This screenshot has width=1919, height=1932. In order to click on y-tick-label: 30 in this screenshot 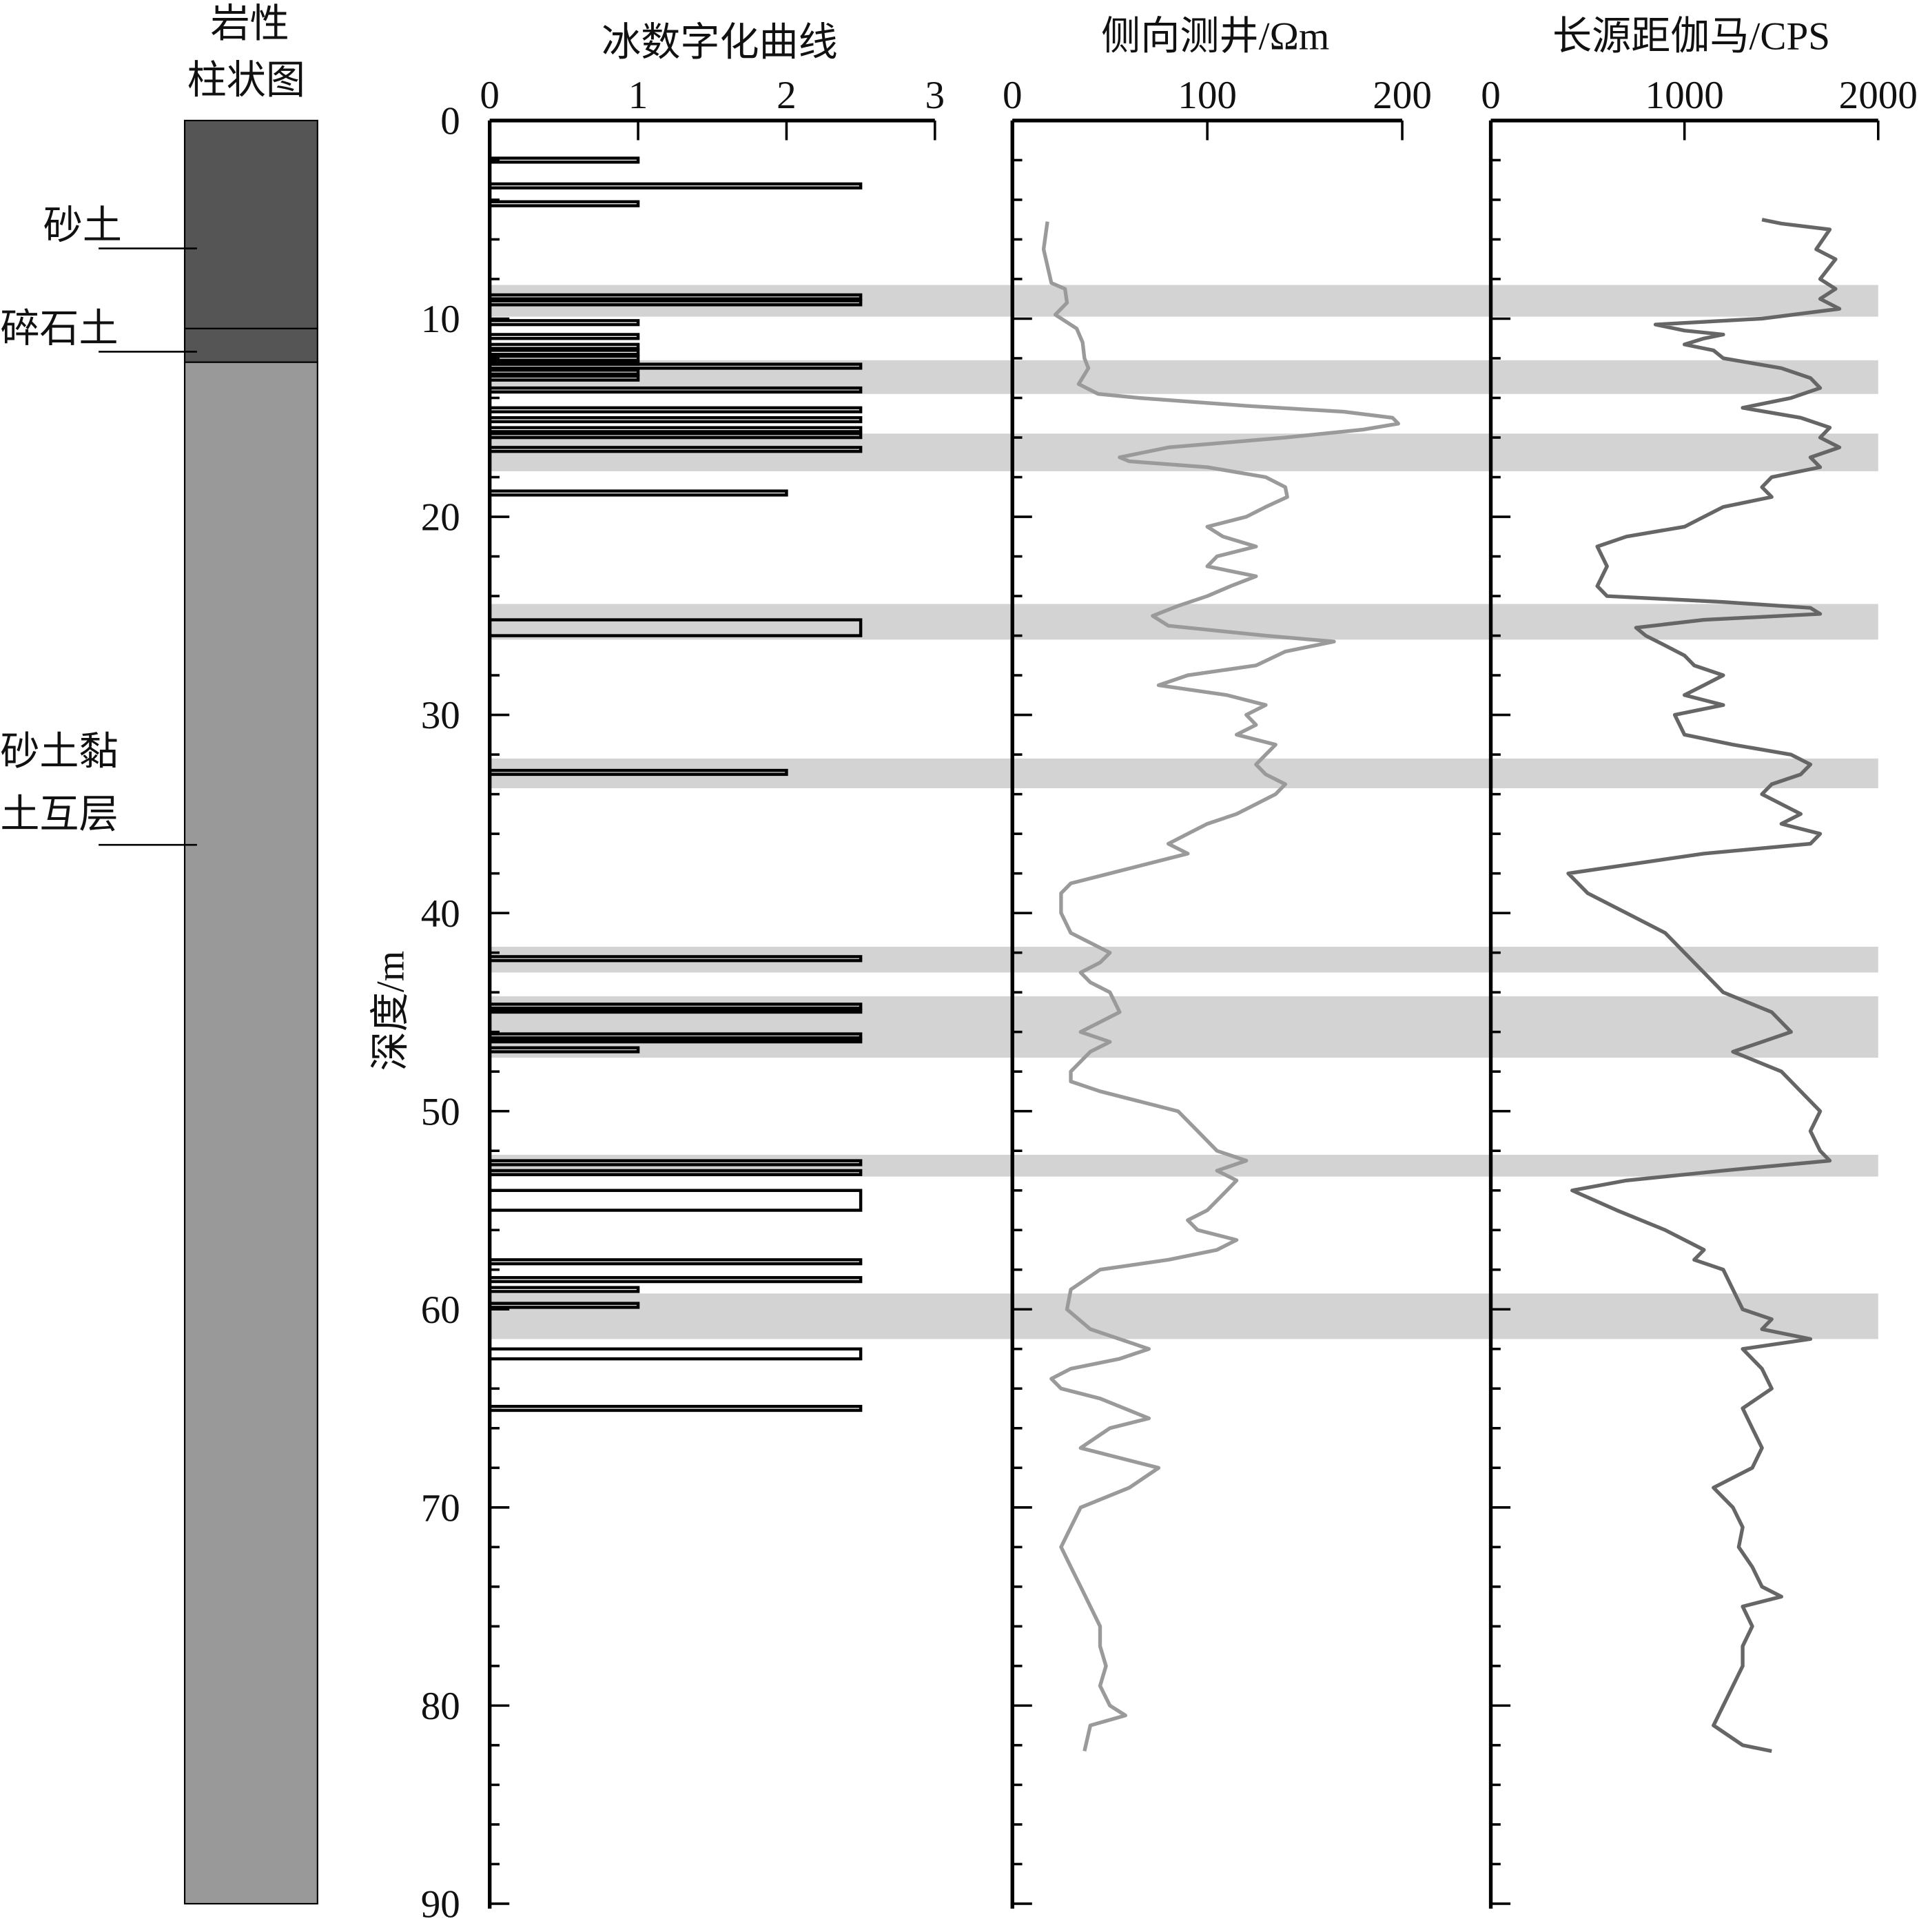, I will do `click(440, 715)`.